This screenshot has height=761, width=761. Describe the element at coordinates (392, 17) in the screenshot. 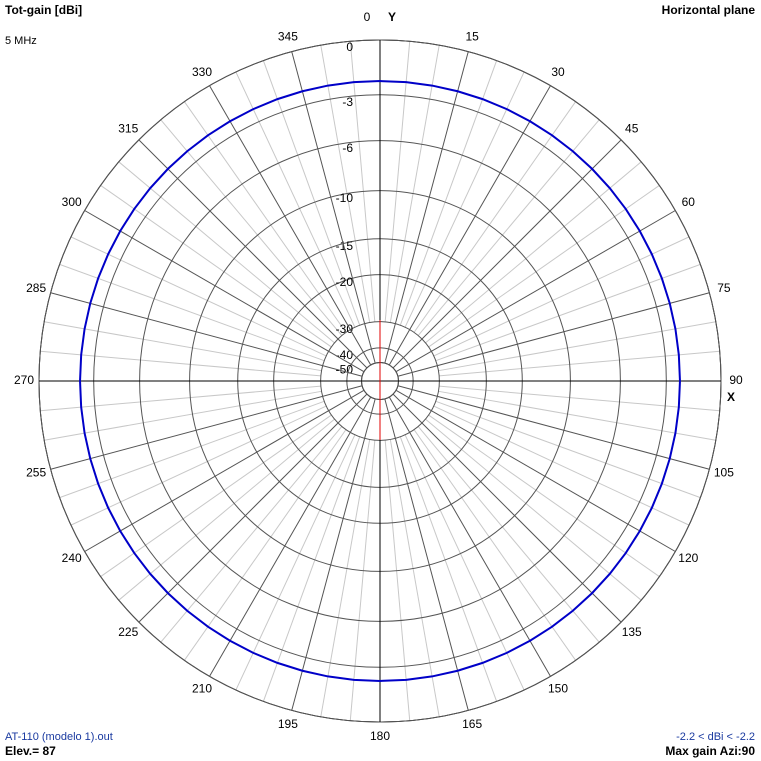

I see `y-axis-label: Y` at that location.